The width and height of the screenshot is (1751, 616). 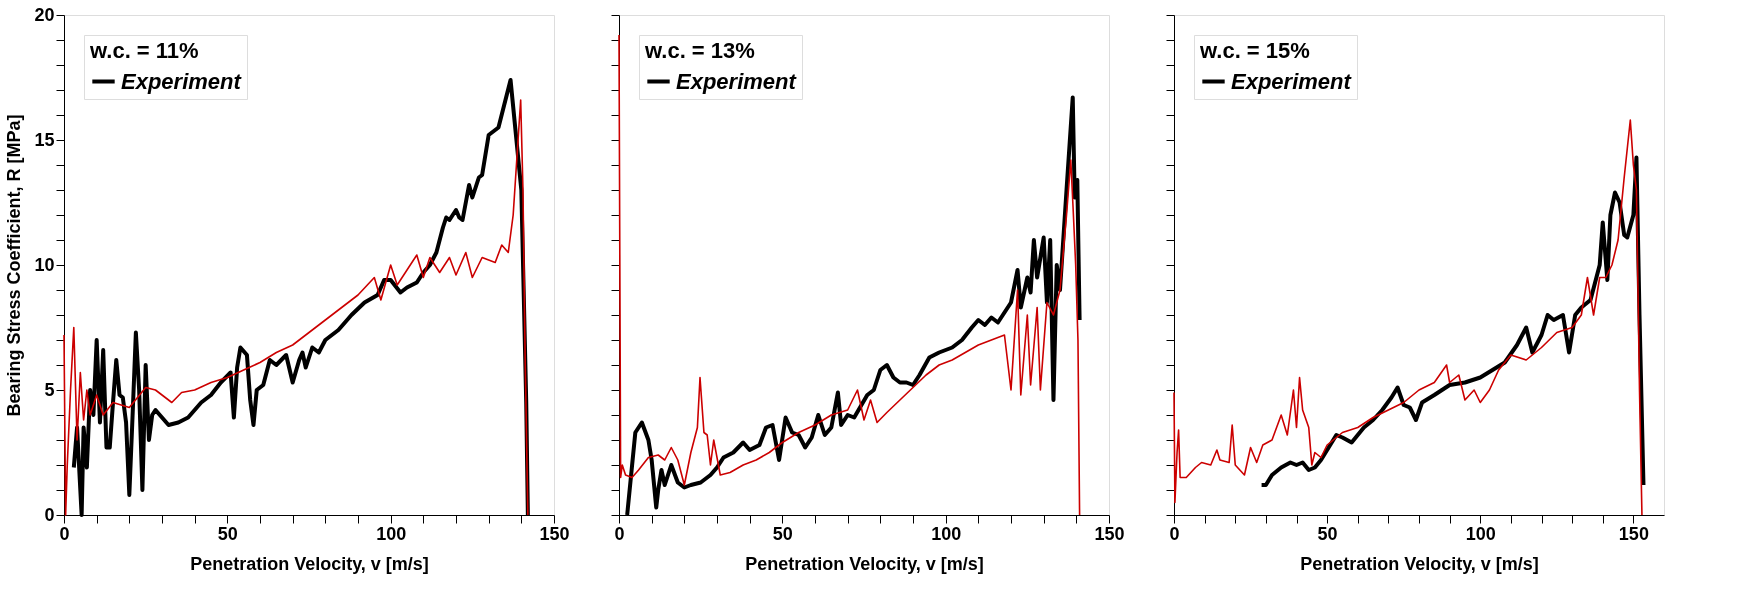 I want to click on y-tick-label: 20, so click(x=44, y=14).